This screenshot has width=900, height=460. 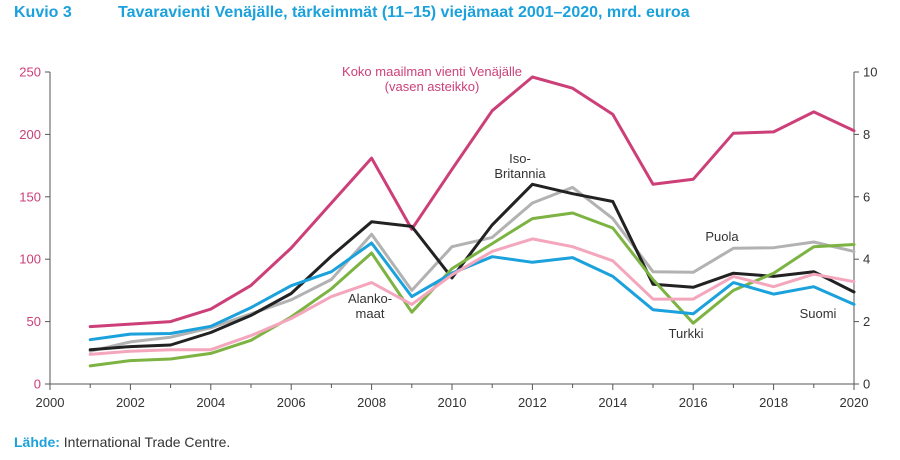 What do you see at coordinates (432, 86) in the screenshot?
I see `annotation-world-line2: (vasen asteikko)` at bounding box center [432, 86].